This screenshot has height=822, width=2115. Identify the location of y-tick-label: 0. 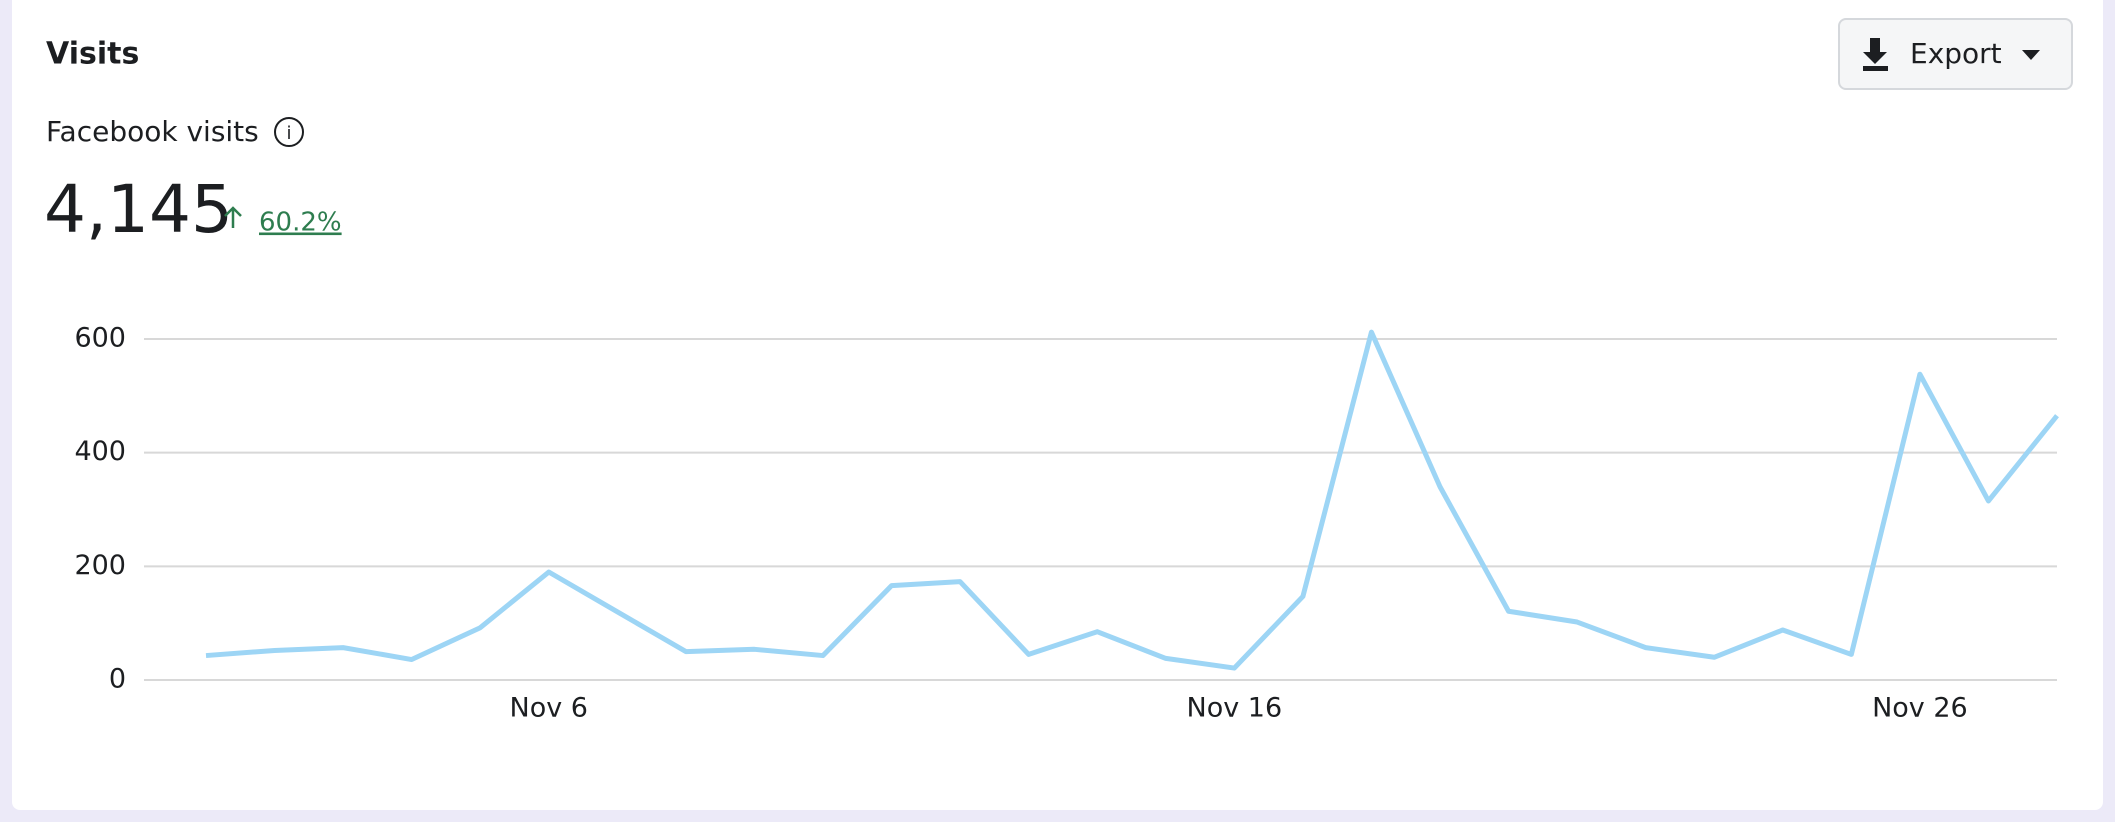
(117, 679).